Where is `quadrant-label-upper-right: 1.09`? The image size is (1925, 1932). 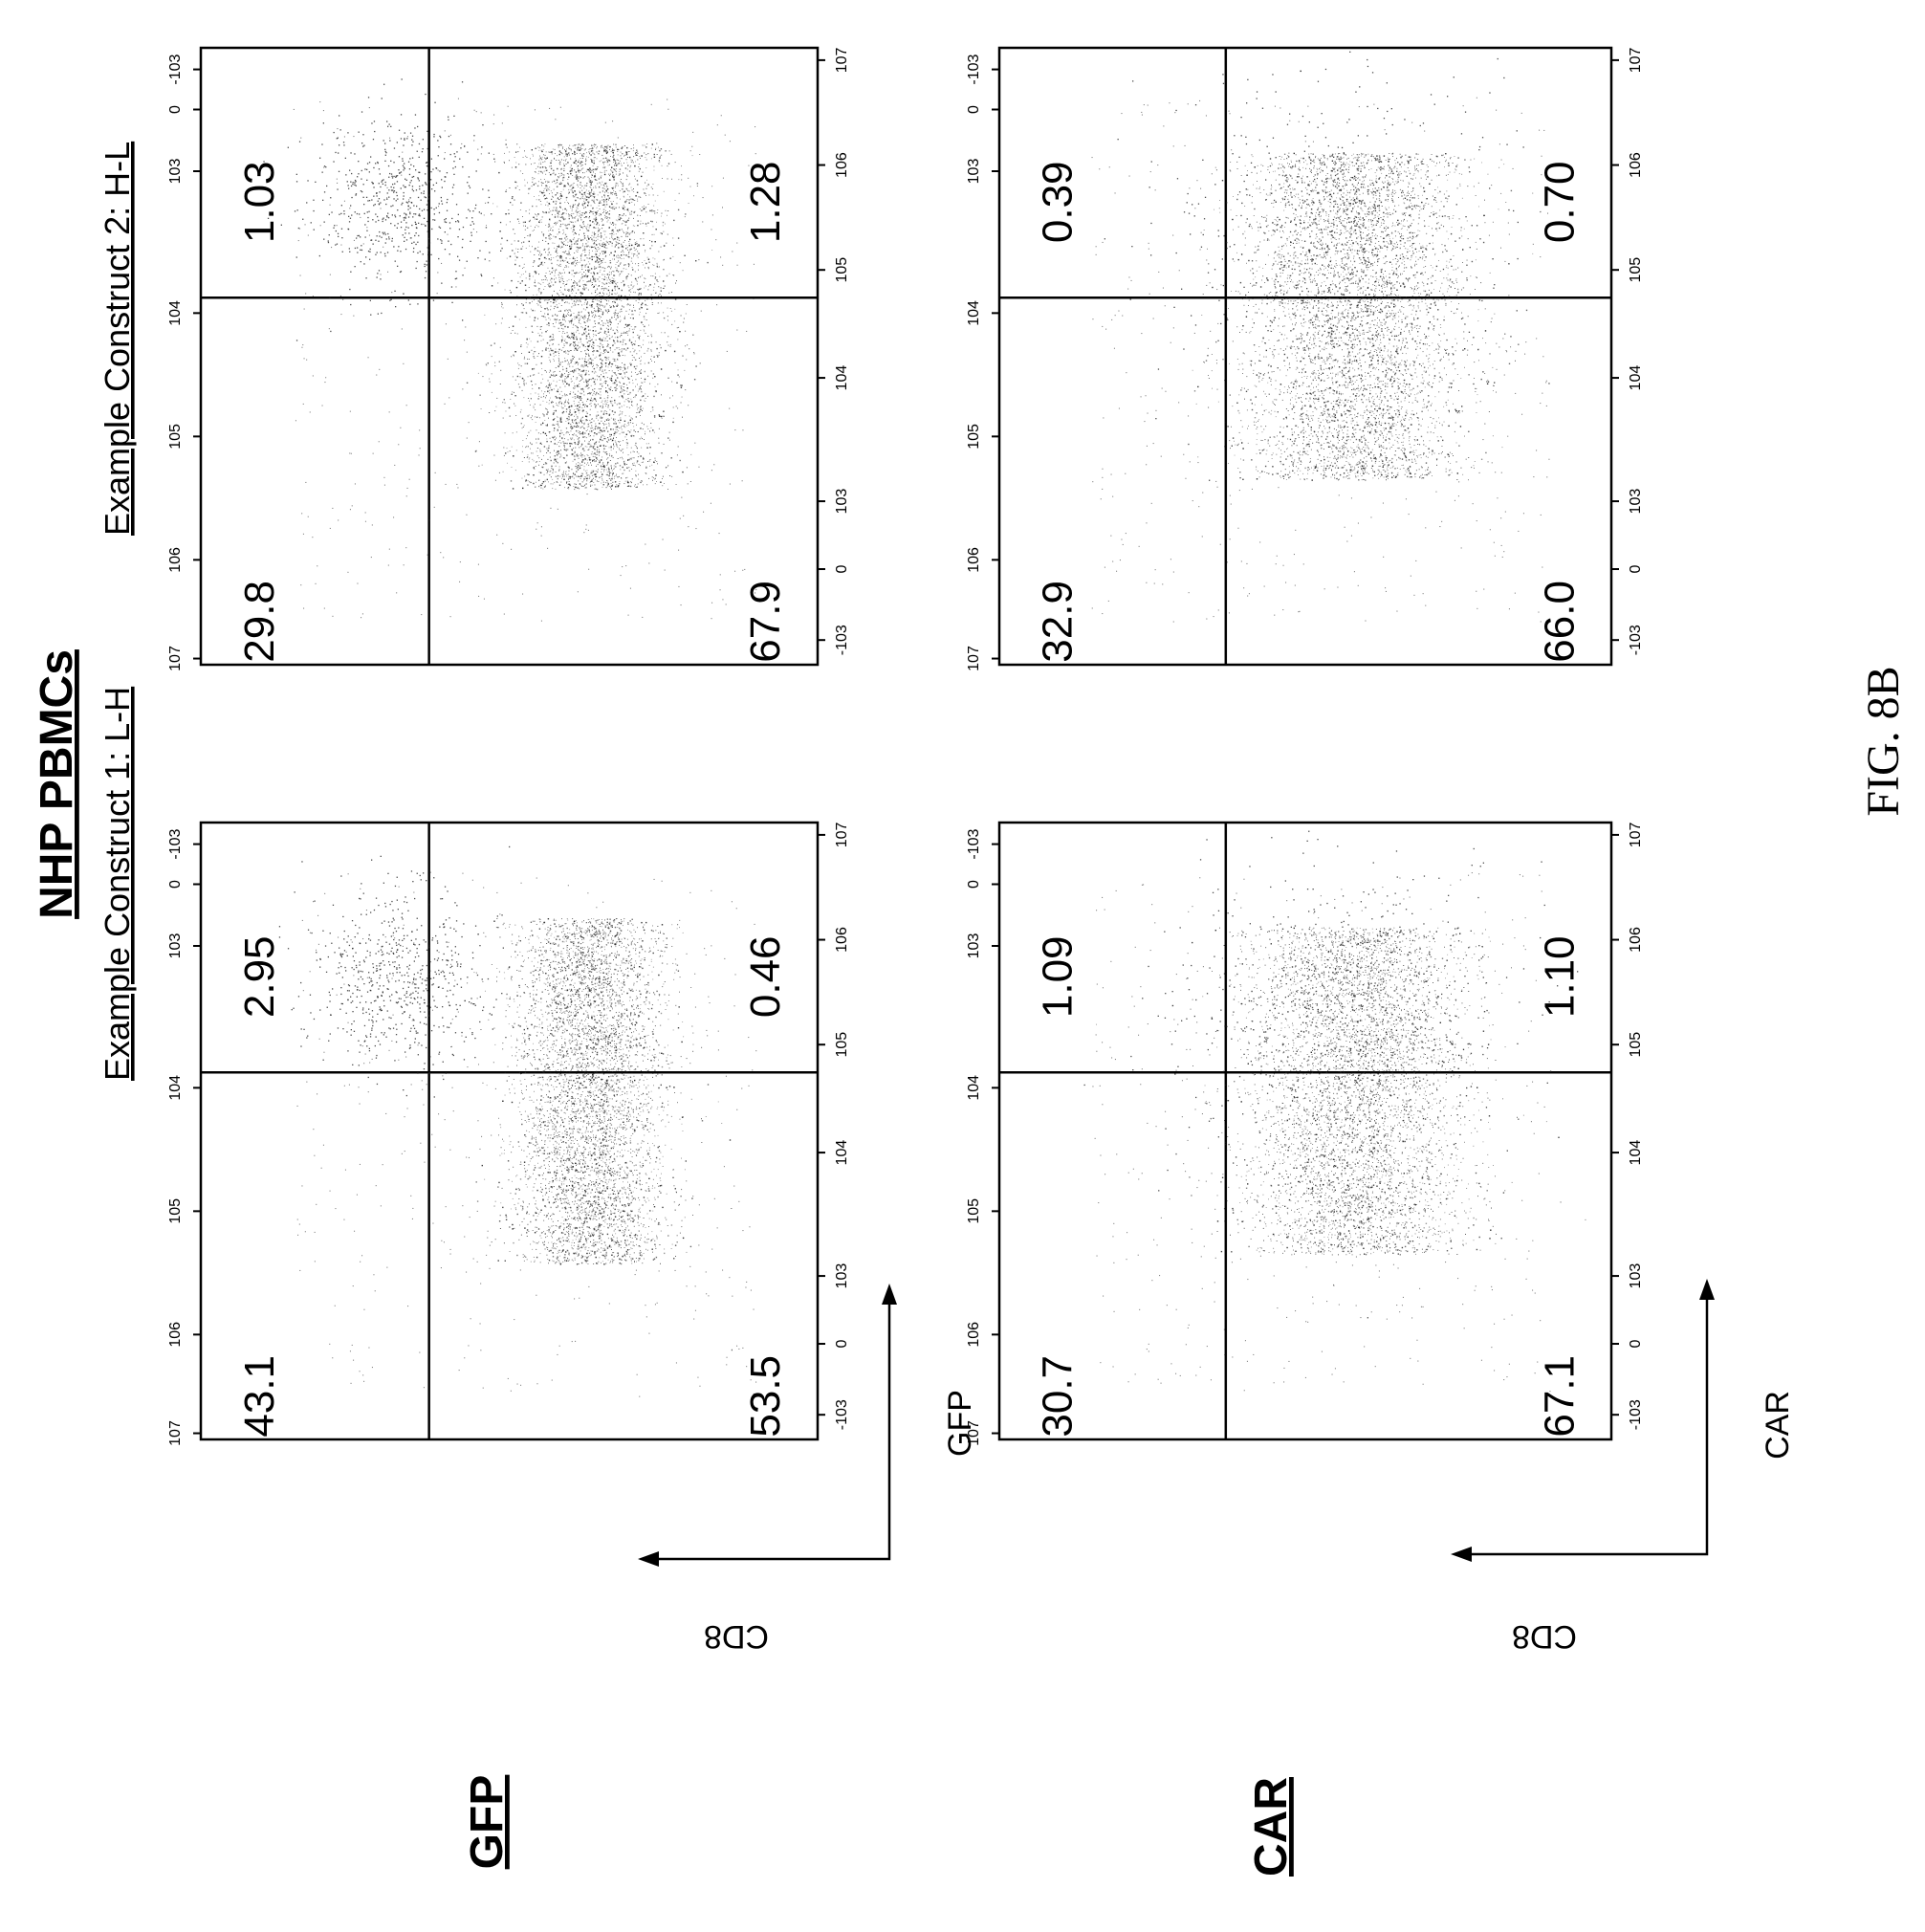
quadrant-label-upper-right: 1.09 is located at coordinates (1058, 976).